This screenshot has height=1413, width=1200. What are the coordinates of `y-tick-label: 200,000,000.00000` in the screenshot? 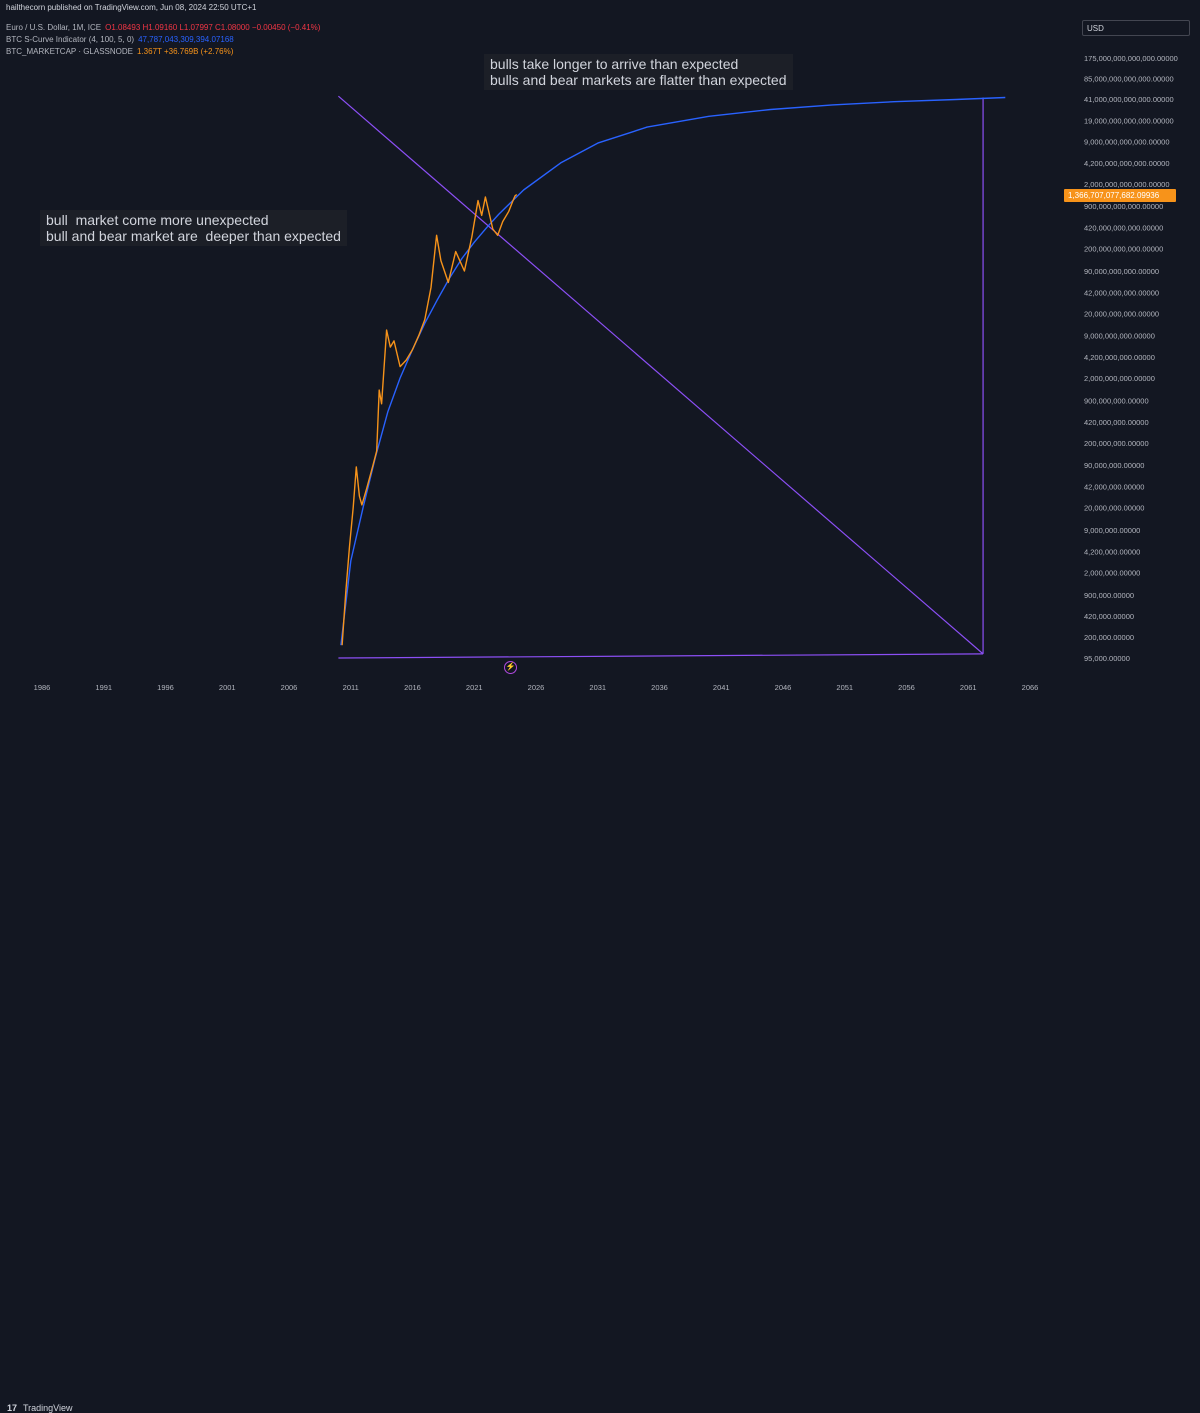 It's located at (1116, 443).